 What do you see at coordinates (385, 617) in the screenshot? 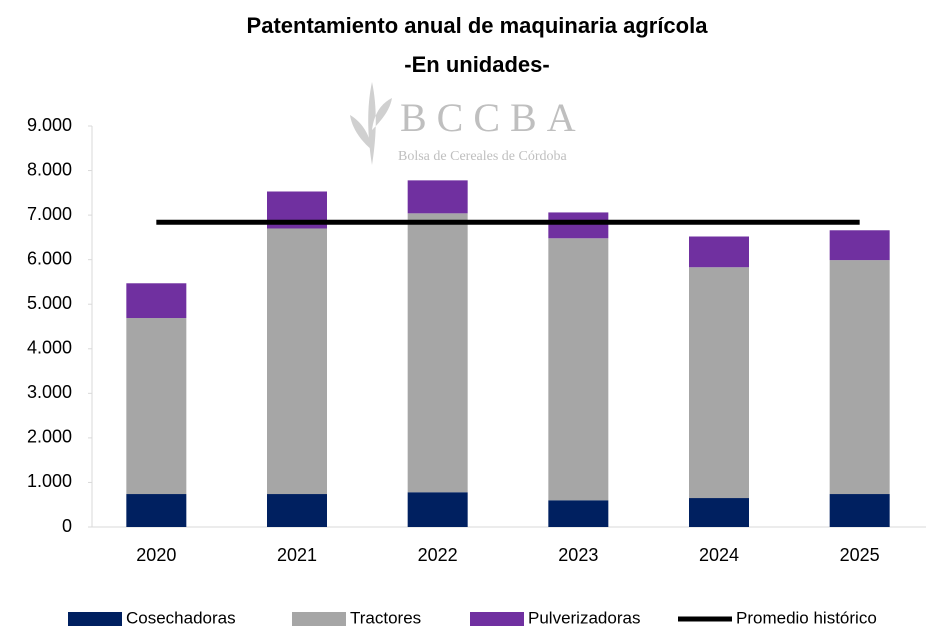
I see `legend-label: Tractores` at bounding box center [385, 617].